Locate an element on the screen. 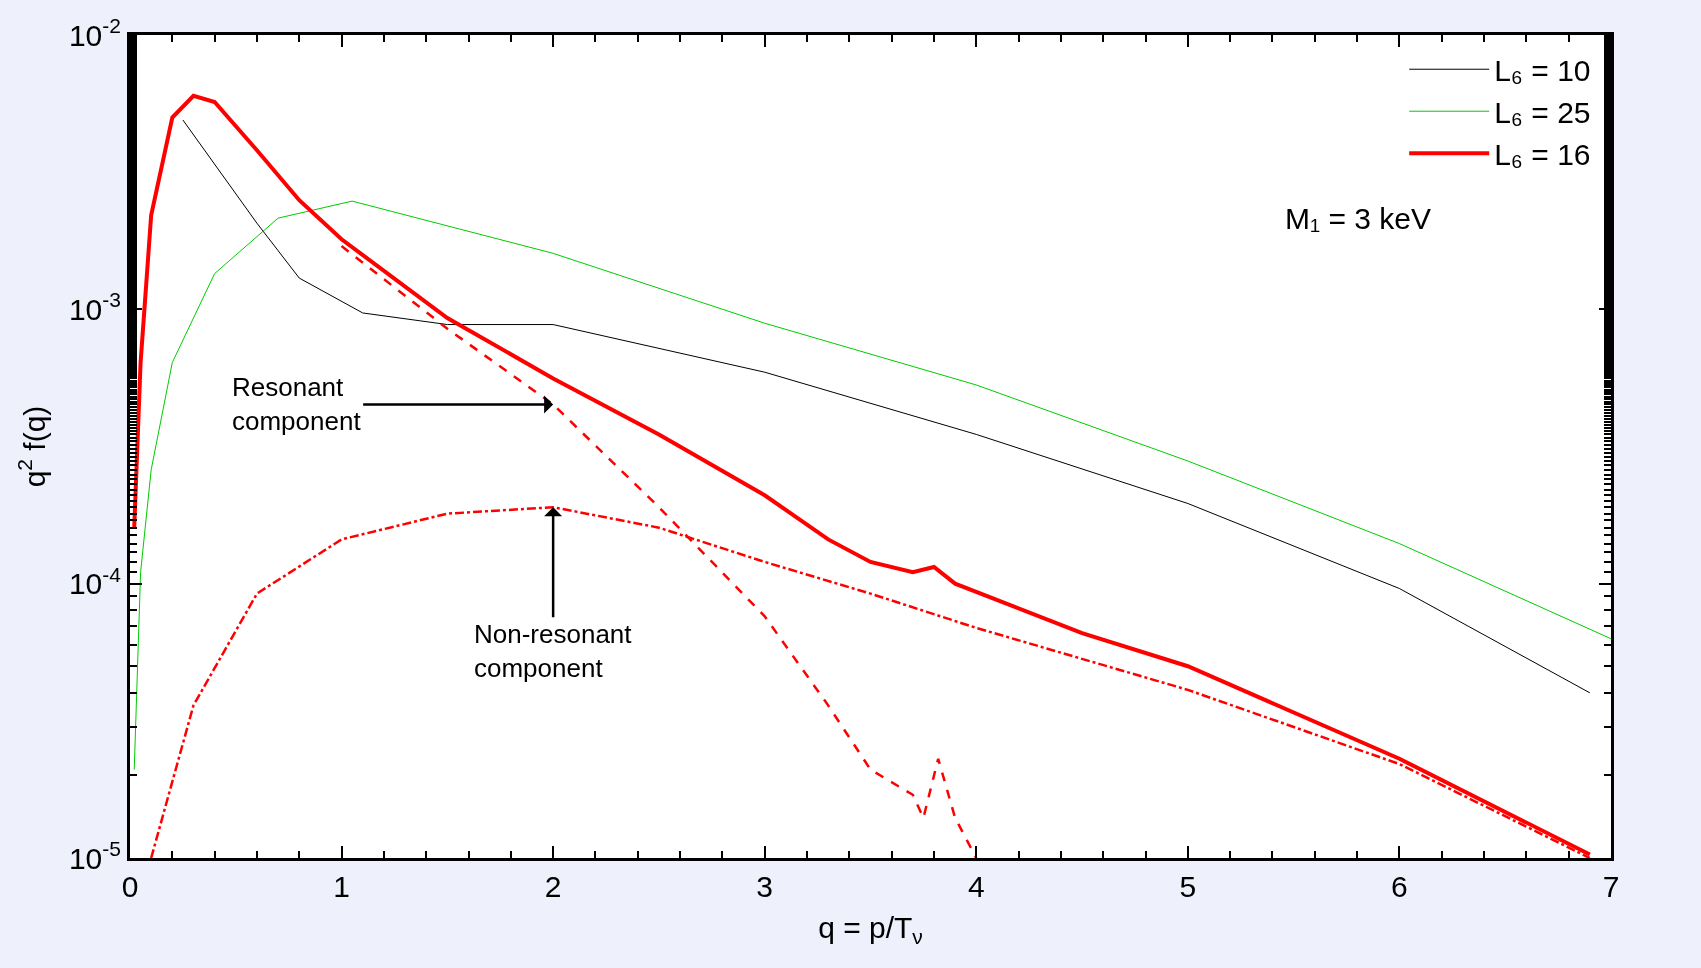 The width and height of the screenshot is (1701, 968). x-tick-label: 2 is located at coordinates (553, 886).